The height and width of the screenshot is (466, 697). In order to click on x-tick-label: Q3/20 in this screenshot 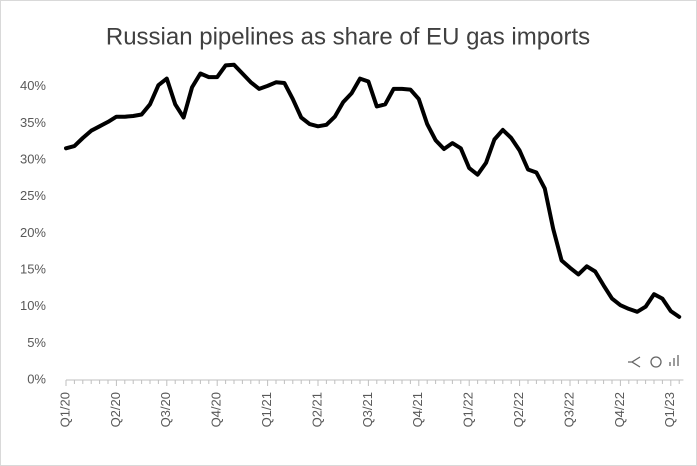, I will do `click(165, 409)`.